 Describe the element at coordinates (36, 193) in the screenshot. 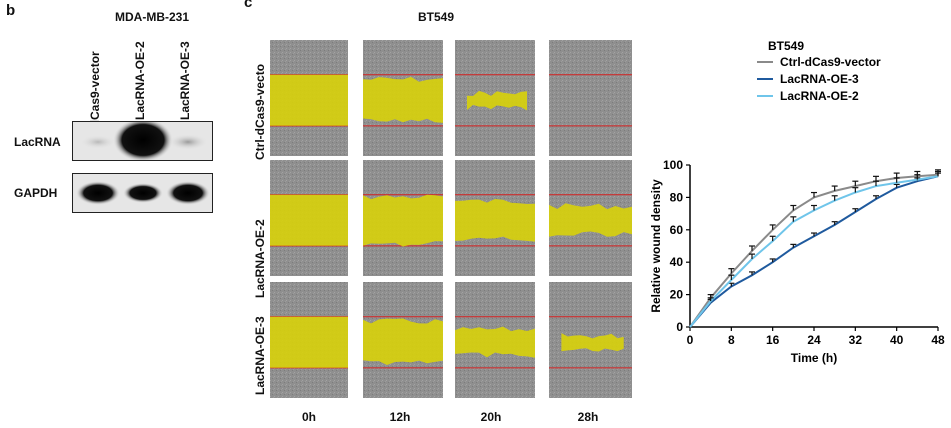

I see `blot-label-gapdh: GAPDH` at that location.